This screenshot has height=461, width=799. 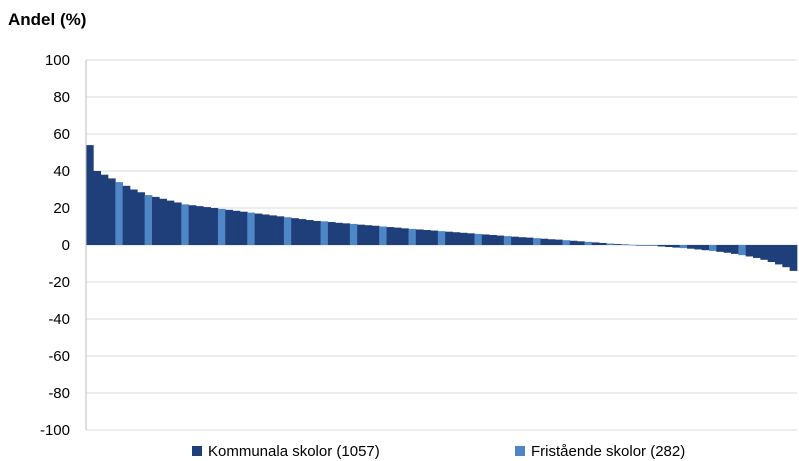 I want to click on y-tick-label: 80, so click(x=61, y=97).